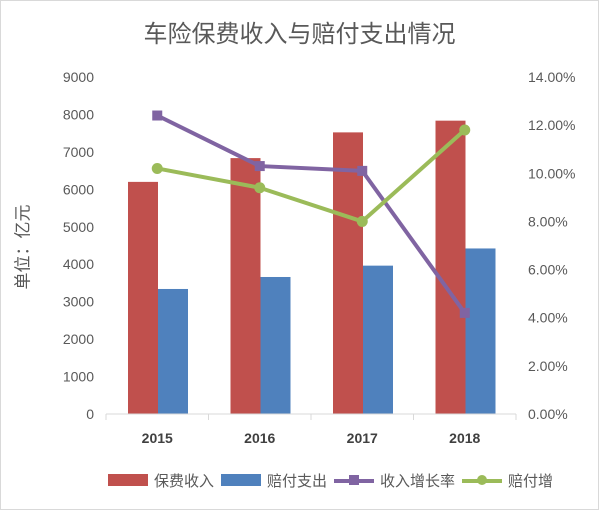 The height and width of the screenshot is (510, 599). What do you see at coordinates (78, 302) in the screenshot?
I see `y-tick-label: 3000` at bounding box center [78, 302].